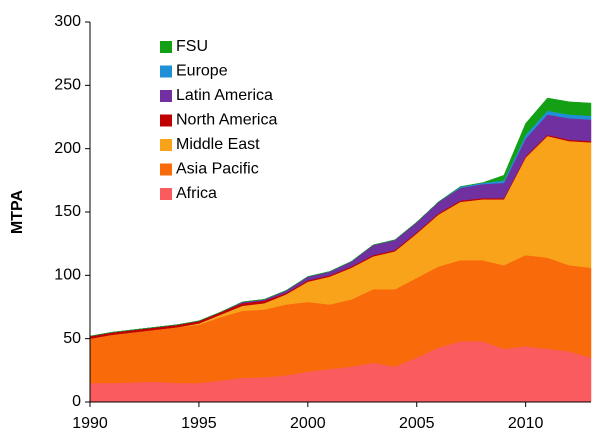 The image size is (597, 437). Describe the element at coordinates (308, 423) in the screenshot. I see `x-tick-label: 2000` at that location.